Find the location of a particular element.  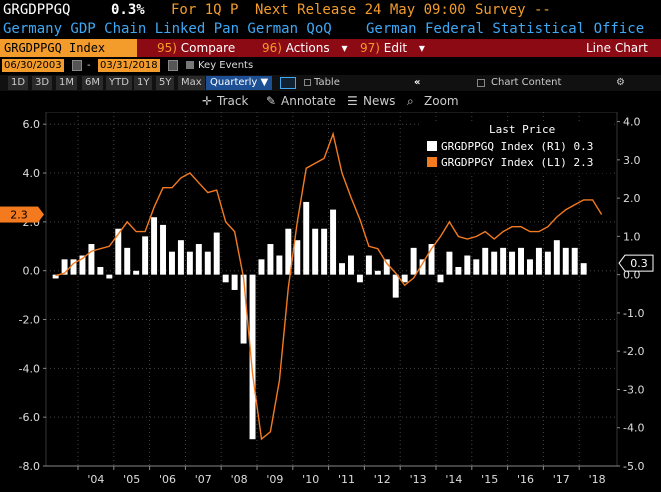

x-tick-label: '14 is located at coordinates (453, 479).